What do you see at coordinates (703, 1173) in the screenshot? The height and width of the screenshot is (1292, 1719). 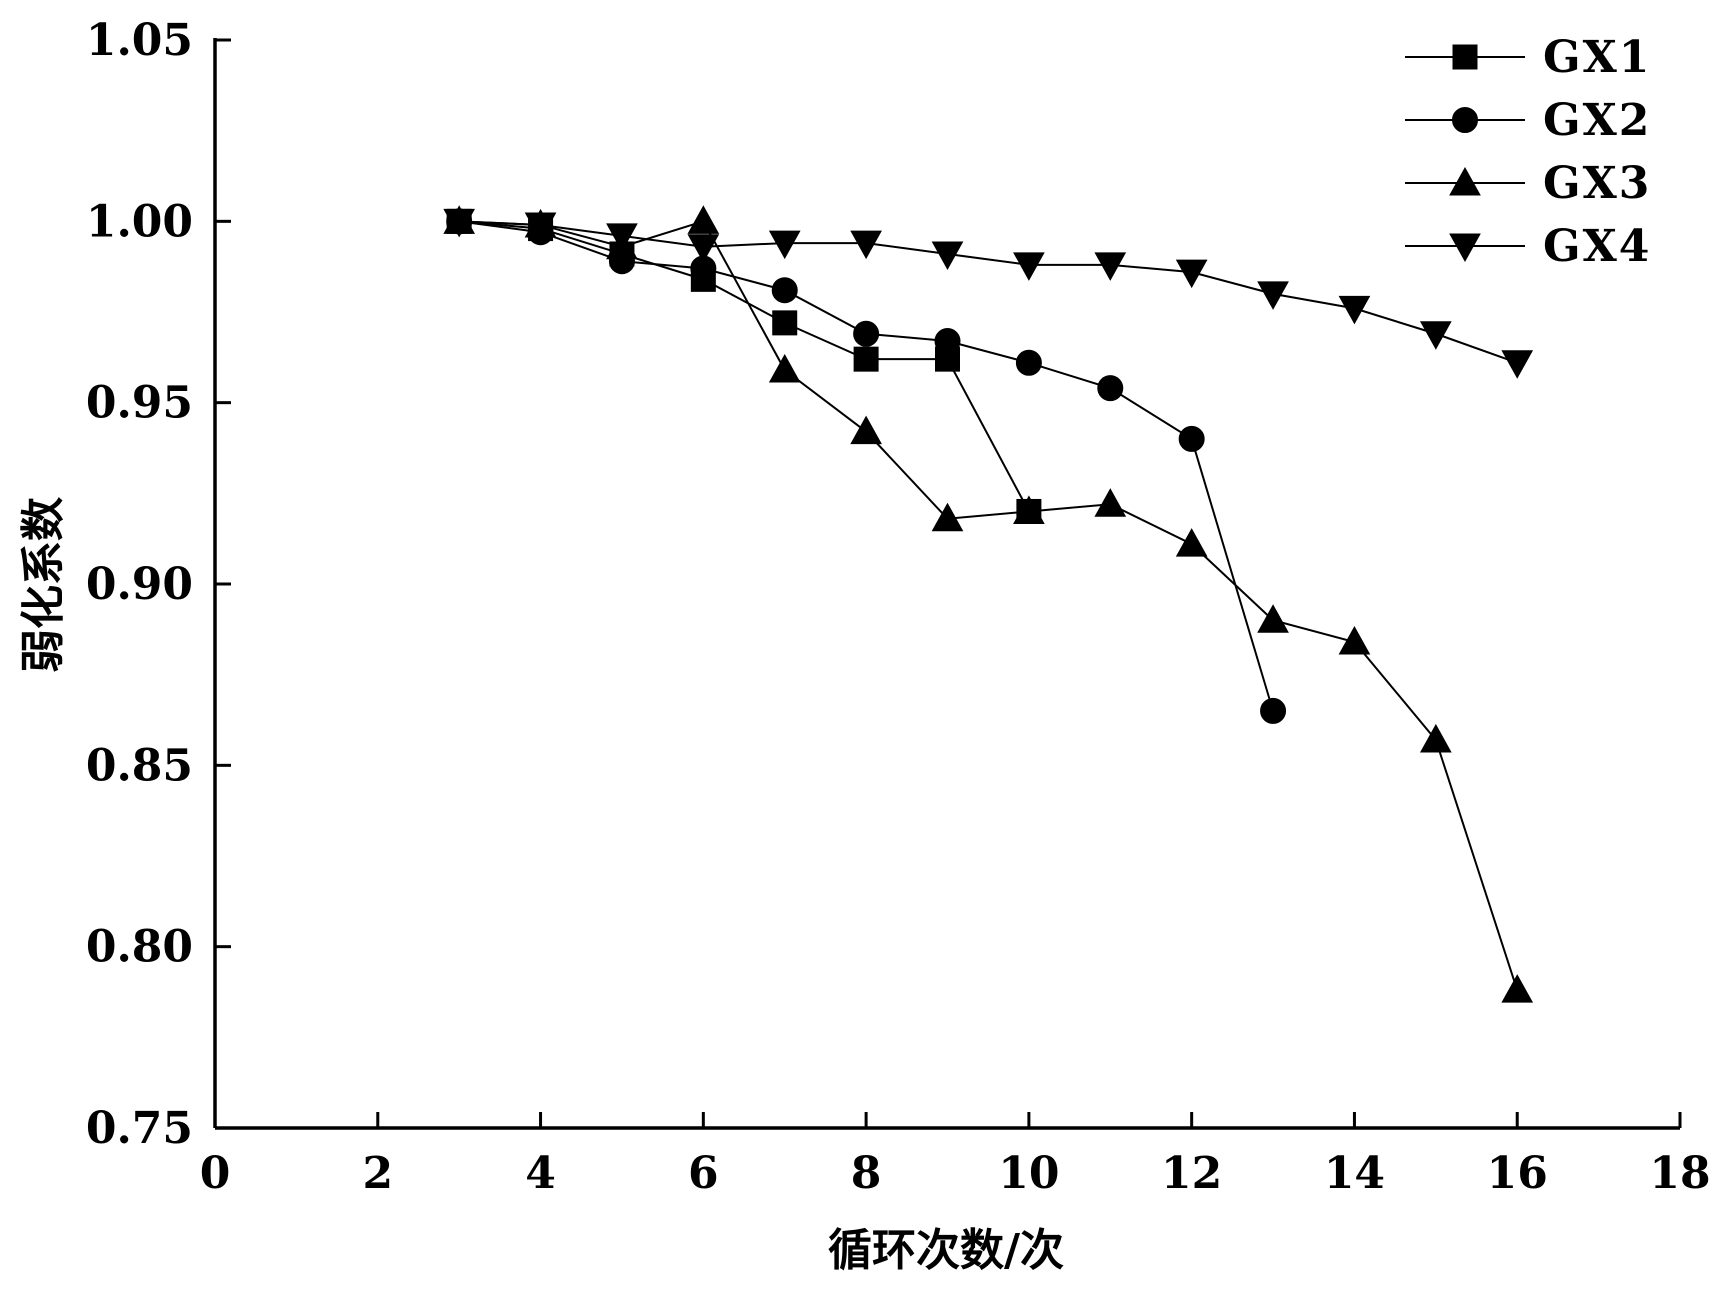 I see `x-tick-label: 6` at bounding box center [703, 1173].